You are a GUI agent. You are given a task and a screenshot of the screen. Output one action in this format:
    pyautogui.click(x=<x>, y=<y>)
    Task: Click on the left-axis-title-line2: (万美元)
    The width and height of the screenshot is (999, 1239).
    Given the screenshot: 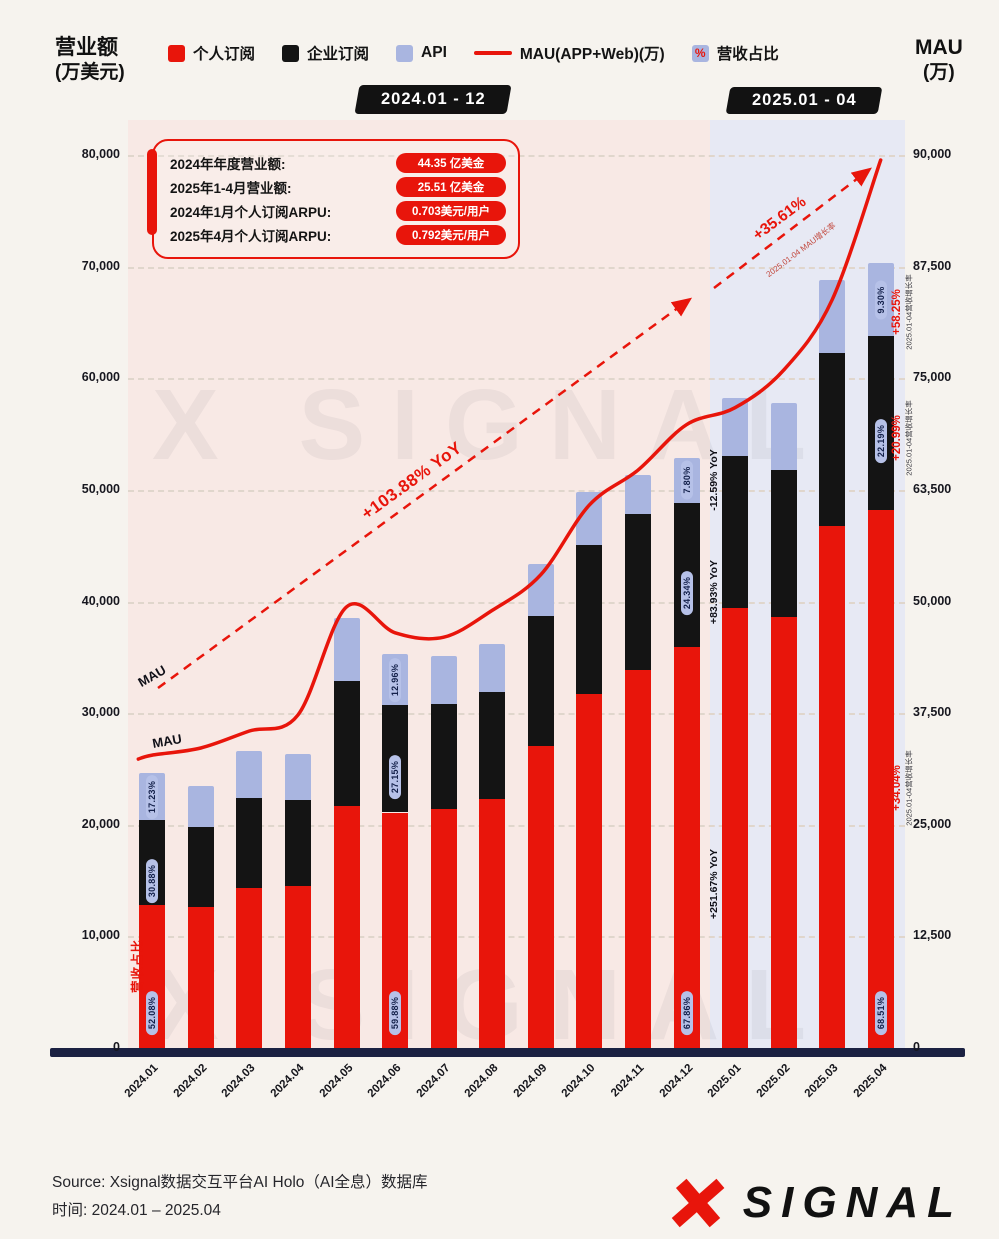 What is the action you would take?
    pyautogui.click(x=90, y=73)
    